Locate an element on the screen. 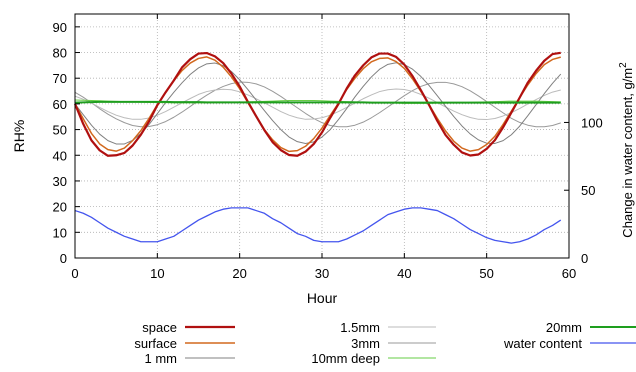 The height and width of the screenshot is (372, 636). legend-label: space is located at coordinates (159, 327).